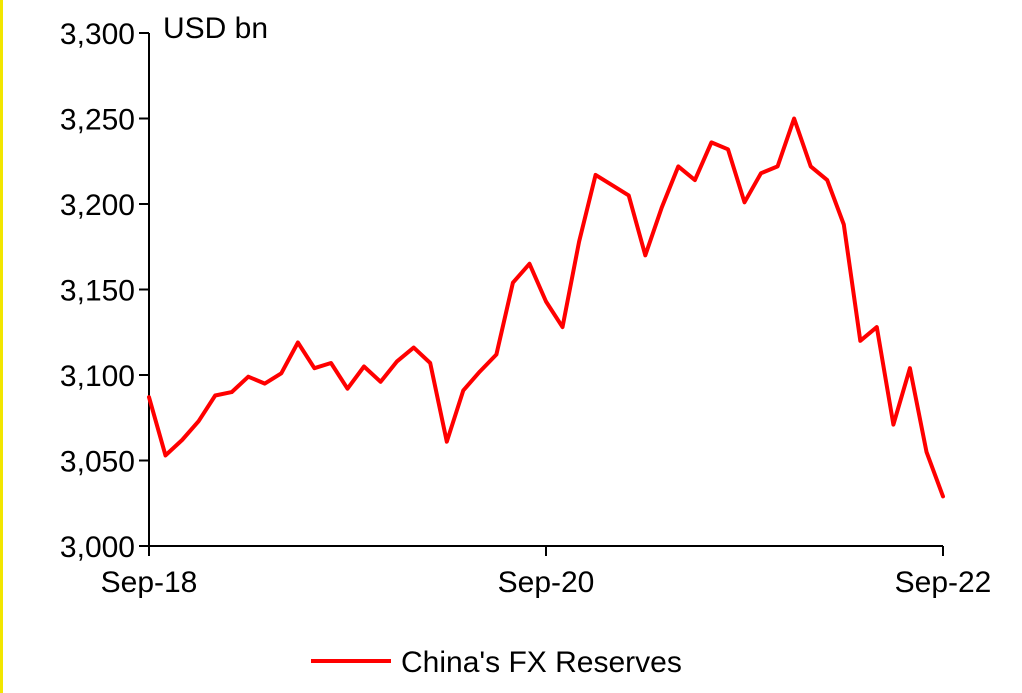 This screenshot has height=693, width=1022. I want to click on legend: China's FX Reserves, so click(496, 662).